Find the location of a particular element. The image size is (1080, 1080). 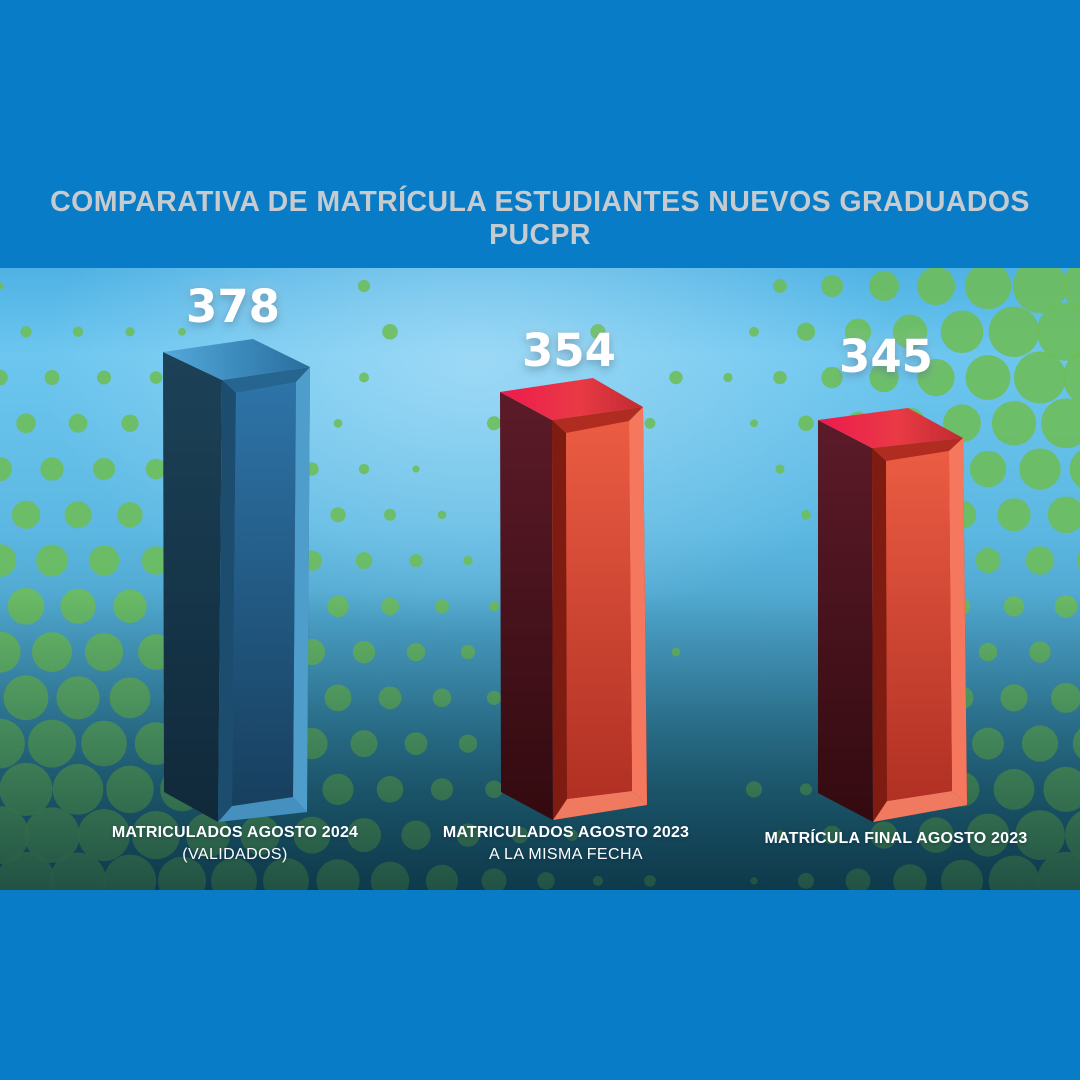

bar-3-column is located at coordinates (892, 615).